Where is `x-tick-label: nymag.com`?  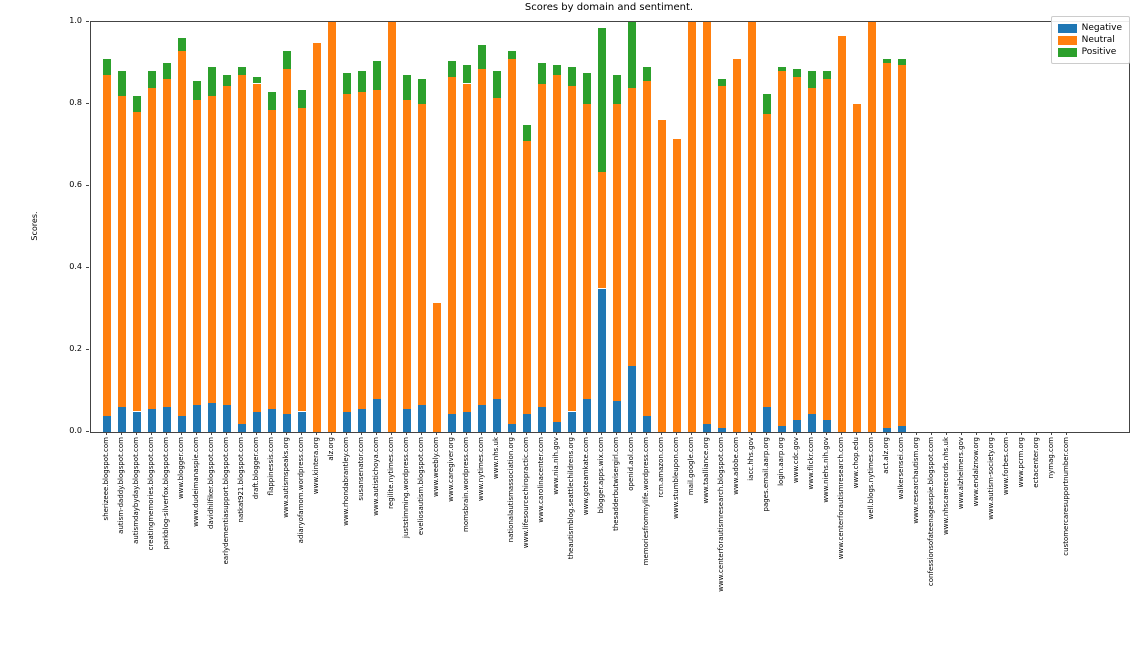 x-tick-label: nymag.com is located at coordinates (1051, 458).